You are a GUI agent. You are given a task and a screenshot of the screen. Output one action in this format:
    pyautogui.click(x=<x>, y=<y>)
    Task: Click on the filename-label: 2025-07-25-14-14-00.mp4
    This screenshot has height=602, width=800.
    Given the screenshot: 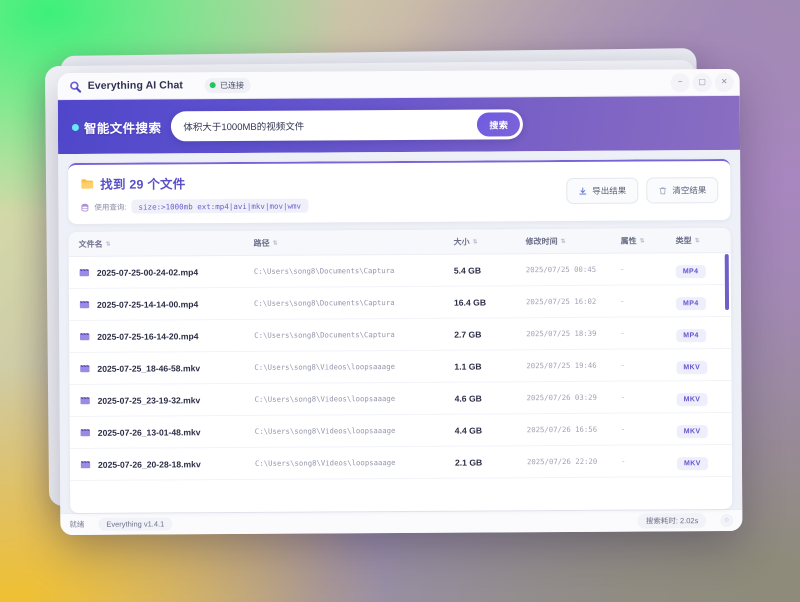 What is the action you would take?
    pyautogui.click(x=147, y=304)
    